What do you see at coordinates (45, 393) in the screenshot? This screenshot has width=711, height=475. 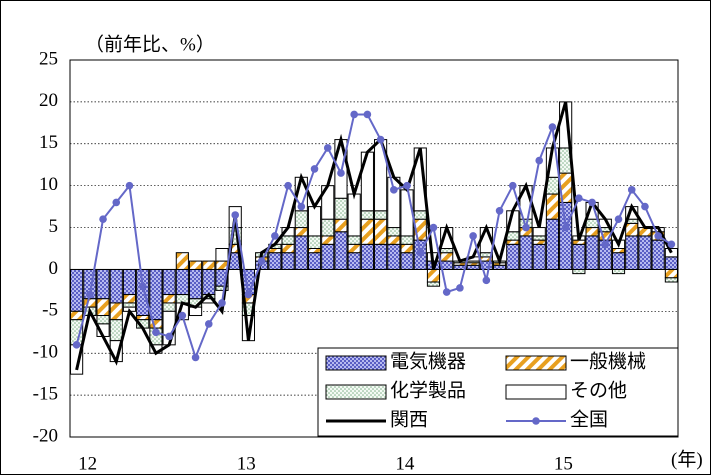 I see `y-tick-label: -15` at bounding box center [45, 393].